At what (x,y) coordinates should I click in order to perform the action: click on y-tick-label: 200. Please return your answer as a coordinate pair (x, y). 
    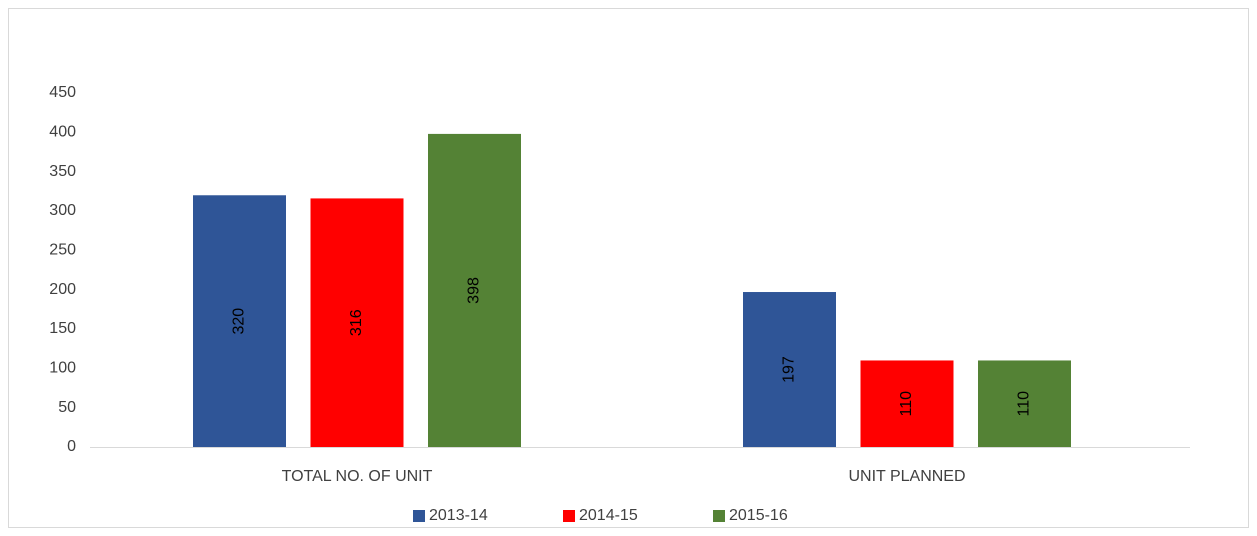
    Looking at the image, I should click on (62, 289).